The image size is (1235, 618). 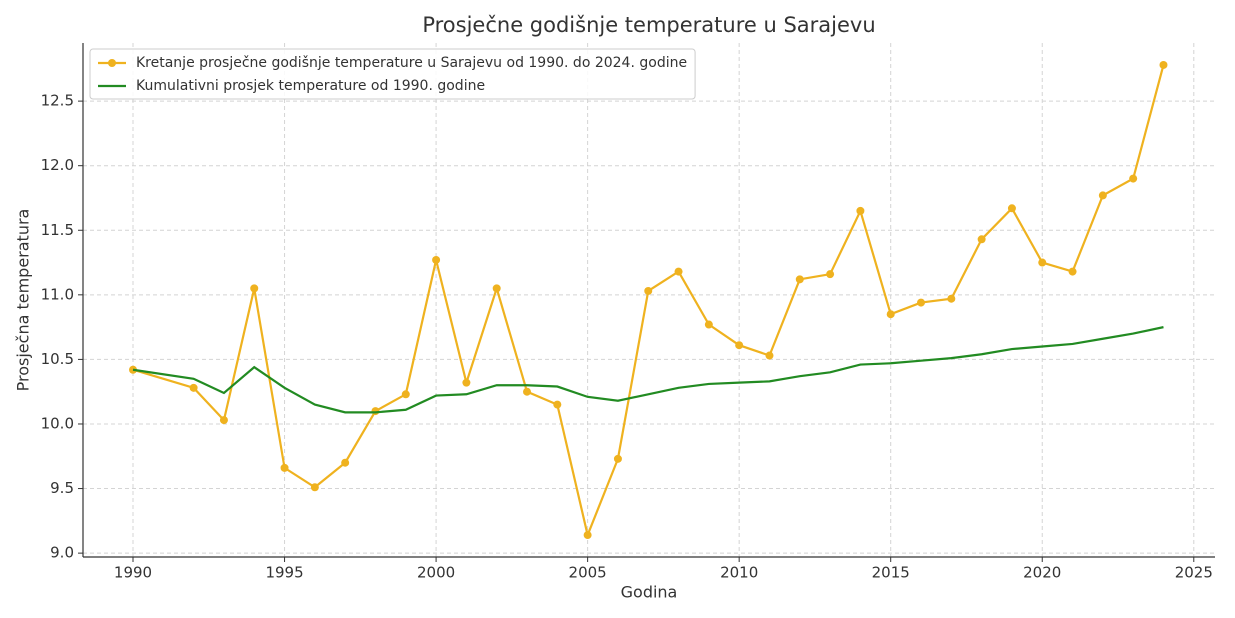 What do you see at coordinates (57, 230) in the screenshot?
I see `y-tick-label: 11.5` at bounding box center [57, 230].